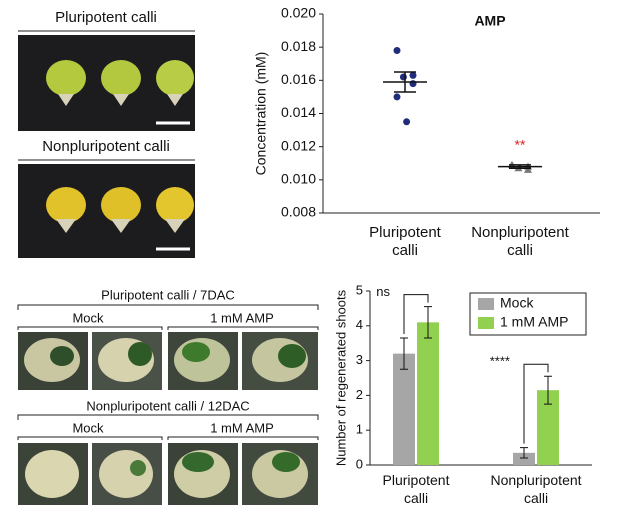  I want to click on y-tick-label: 0.014, so click(298, 112).